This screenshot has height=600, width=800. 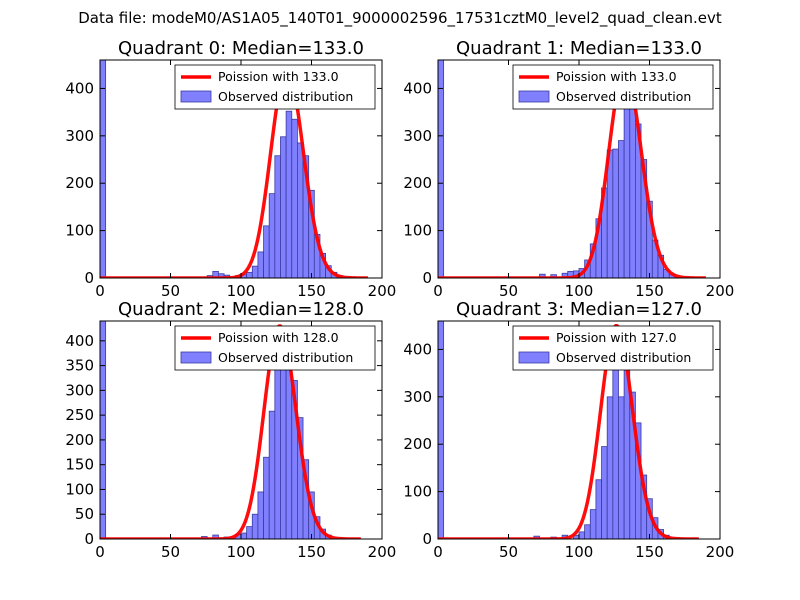 I want to click on y-tick-label: 350, so click(x=79, y=366).